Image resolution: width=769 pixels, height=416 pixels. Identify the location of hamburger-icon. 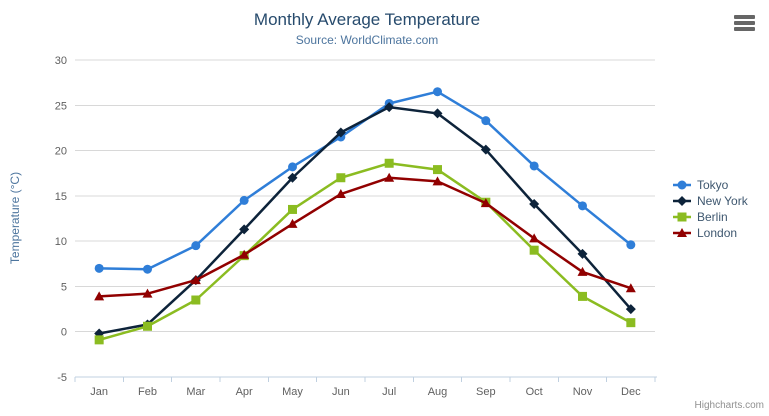
(744, 23).